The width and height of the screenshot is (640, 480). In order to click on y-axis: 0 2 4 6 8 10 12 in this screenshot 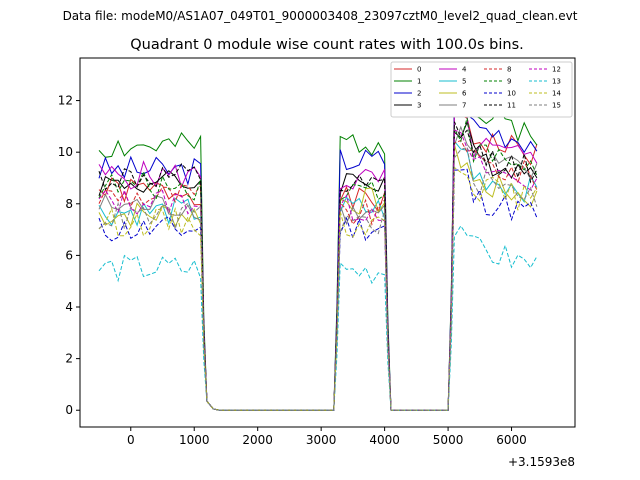, I will do `click(69, 255)`.